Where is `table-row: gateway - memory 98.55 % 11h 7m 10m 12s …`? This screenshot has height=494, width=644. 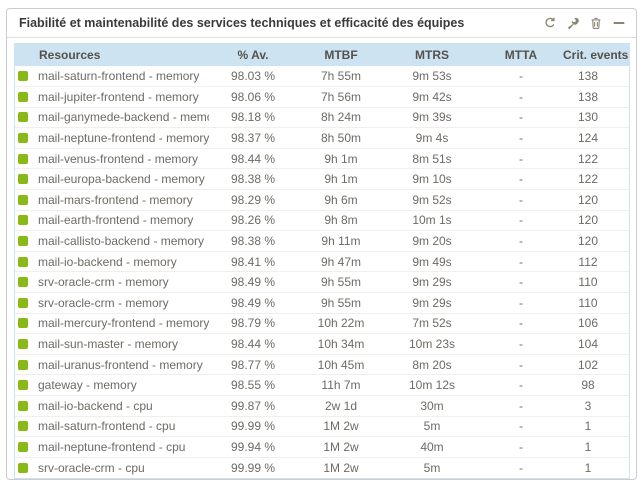 table-row: gateway - memory 98.55 % 11h 7m 10m 12s … is located at coordinates (322, 385).